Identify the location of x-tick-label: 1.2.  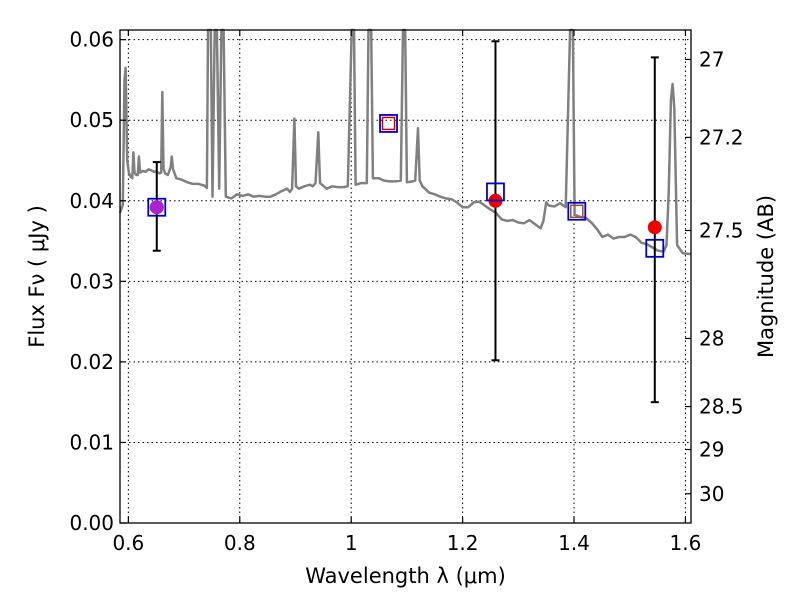
(463, 543).